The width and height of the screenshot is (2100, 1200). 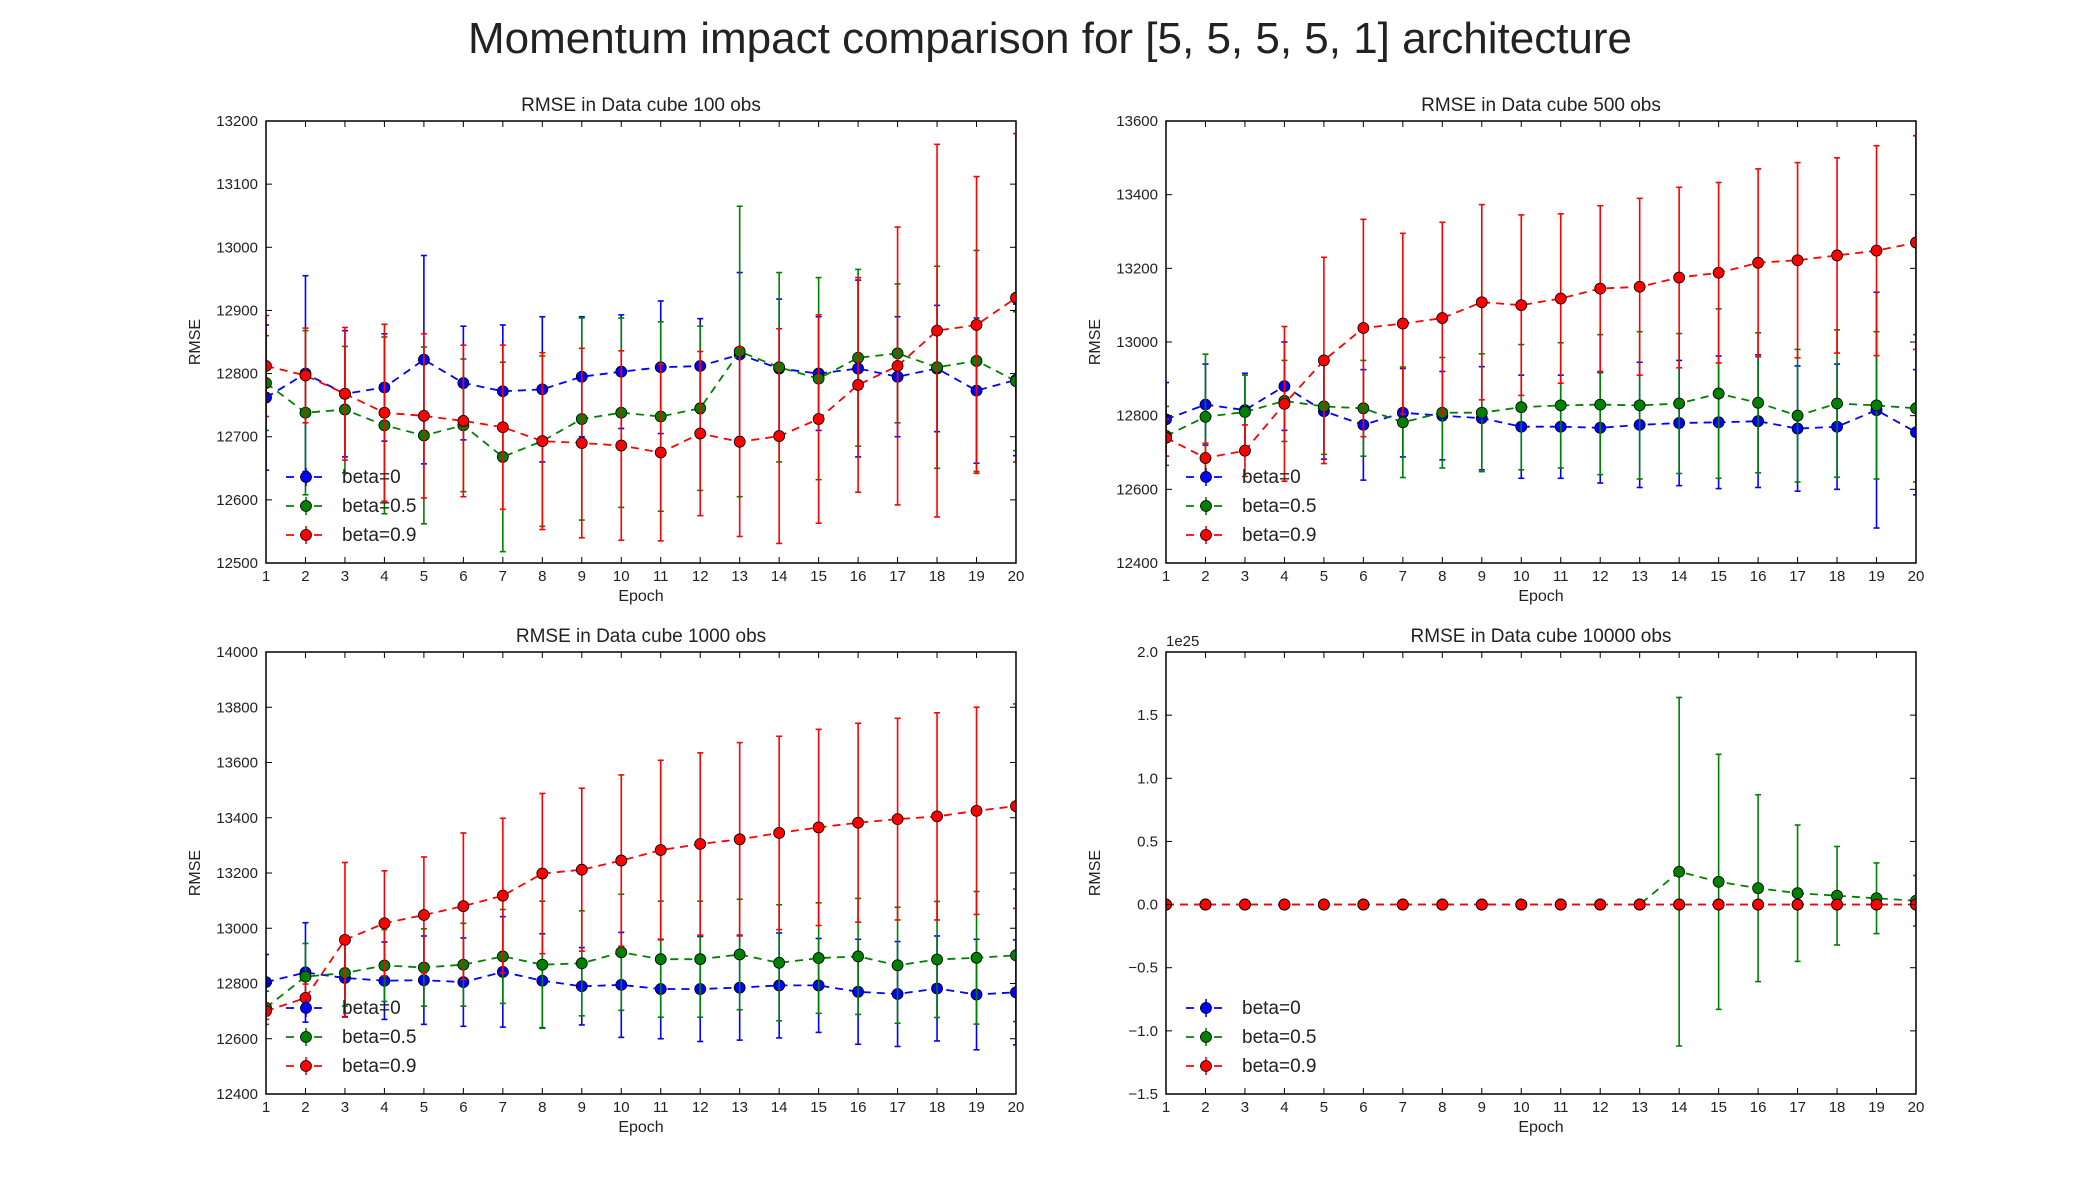 What do you see at coordinates (1639, 576) in the screenshot?
I see `x-tick-label: 13` at bounding box center [1639, 576].